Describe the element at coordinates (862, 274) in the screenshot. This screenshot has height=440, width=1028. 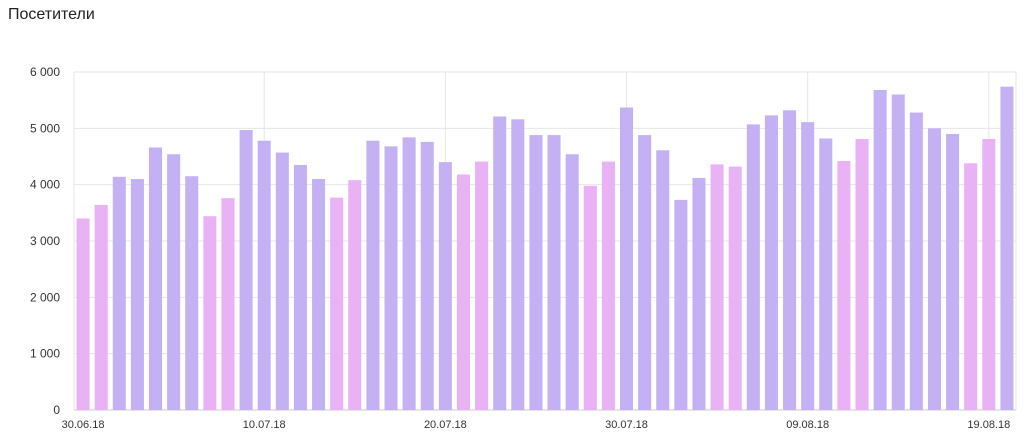
I see `bar-12.08.18` at that location.